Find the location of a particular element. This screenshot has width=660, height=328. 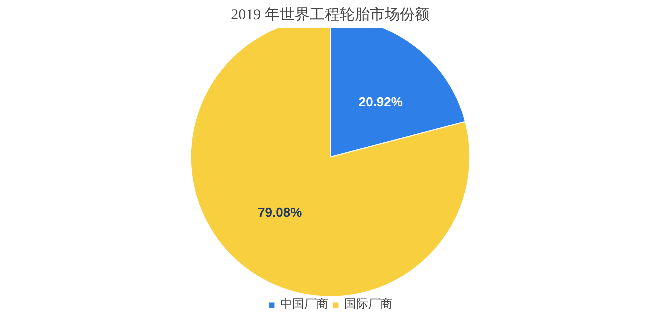

data-label: 20.92% is located at coordinates (381, 102).